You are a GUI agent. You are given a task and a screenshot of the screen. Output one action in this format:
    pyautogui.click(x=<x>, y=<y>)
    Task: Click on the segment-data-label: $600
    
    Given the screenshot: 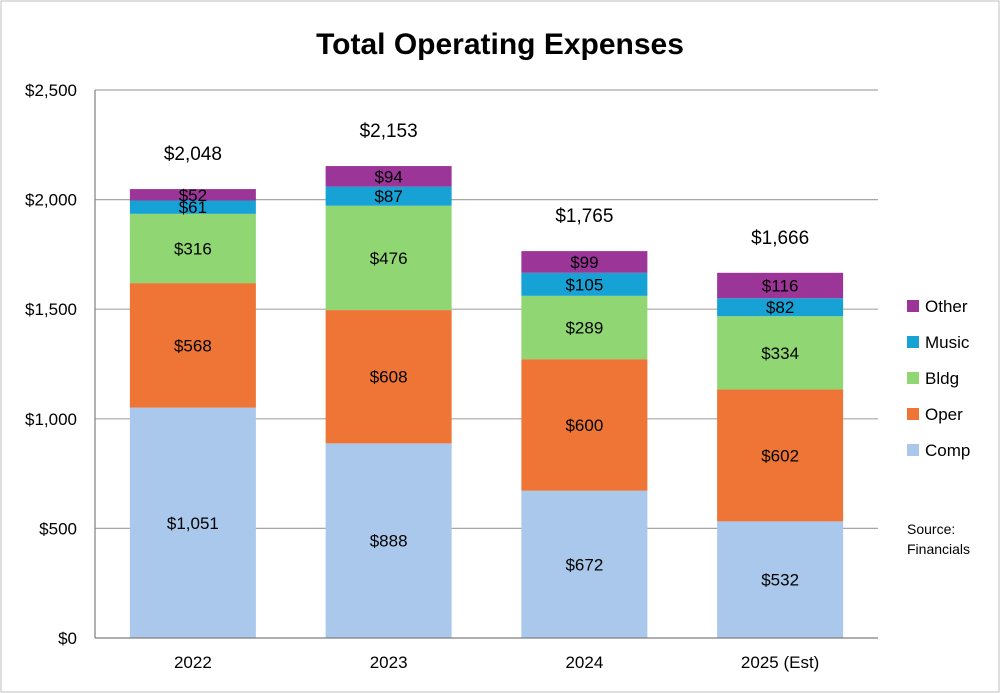 What is the action you would take?
    pyautogui.click(x=584, y=425)
    